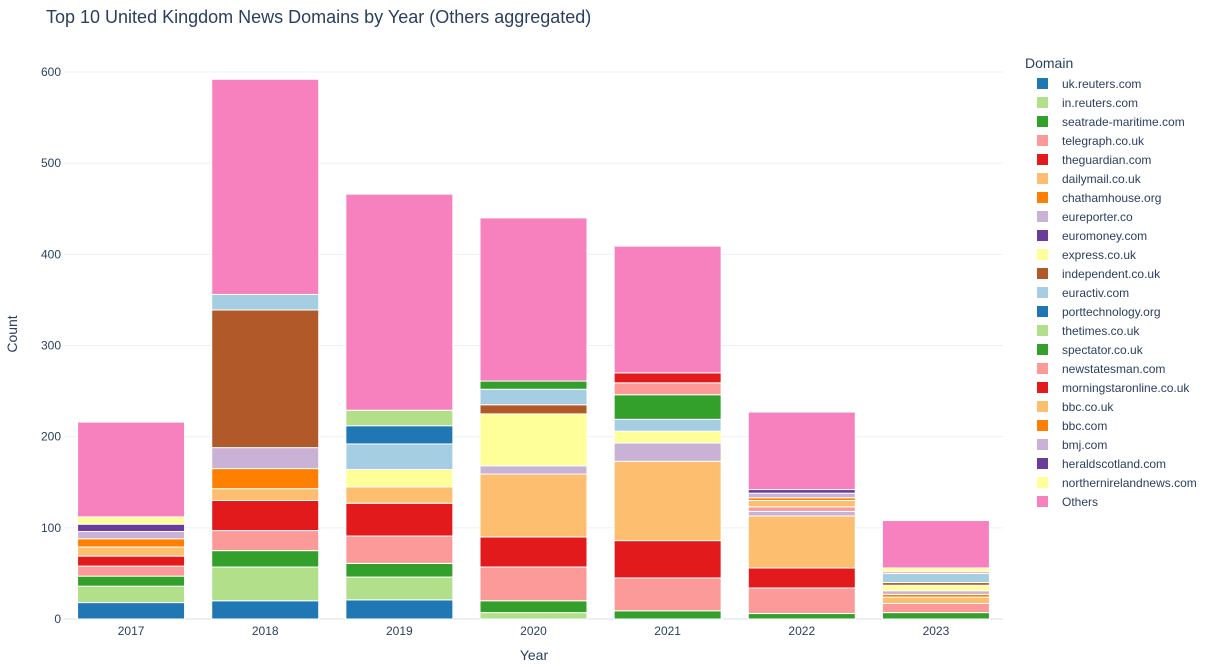  What do you see at coordinates (1089, 179) in the screenshot?
I see `legend-item: dailymail.co.uk` at bounding box center [1089, 179].